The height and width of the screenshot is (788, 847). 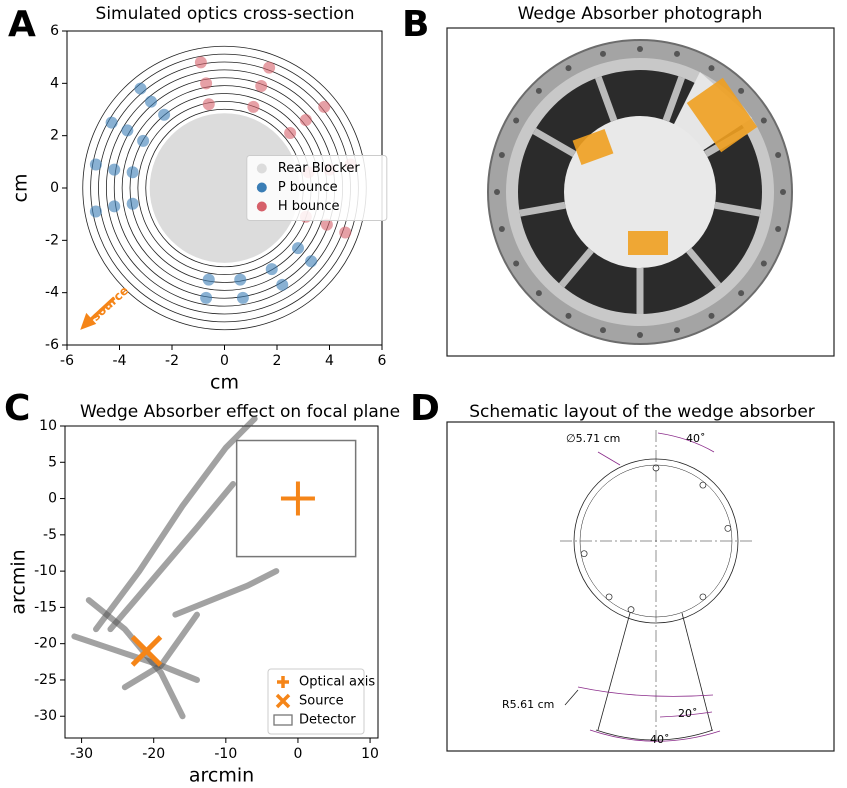 What do you see at coordinates (642, 412) in the screenshot?
I see `schematic-title: Schematic layout of the wedge absorber` at bounding box center [642, 412].